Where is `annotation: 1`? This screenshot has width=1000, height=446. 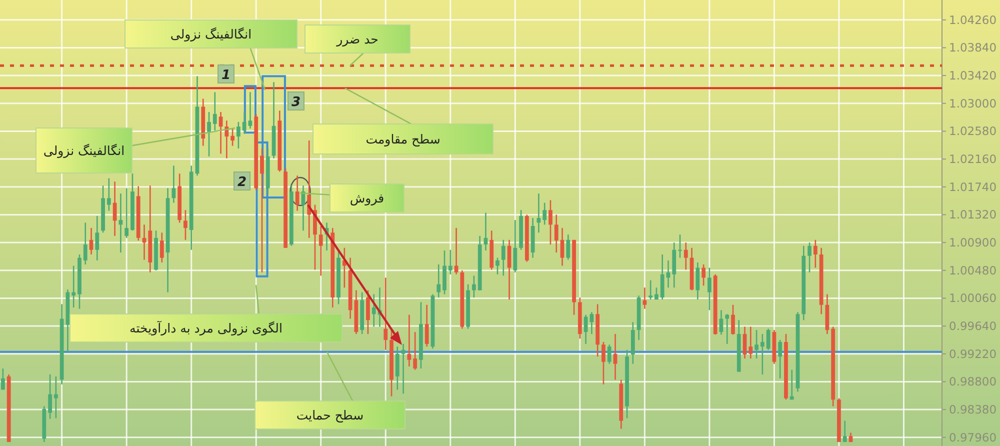
annotation: 1 is located at coordinates (226, 75).